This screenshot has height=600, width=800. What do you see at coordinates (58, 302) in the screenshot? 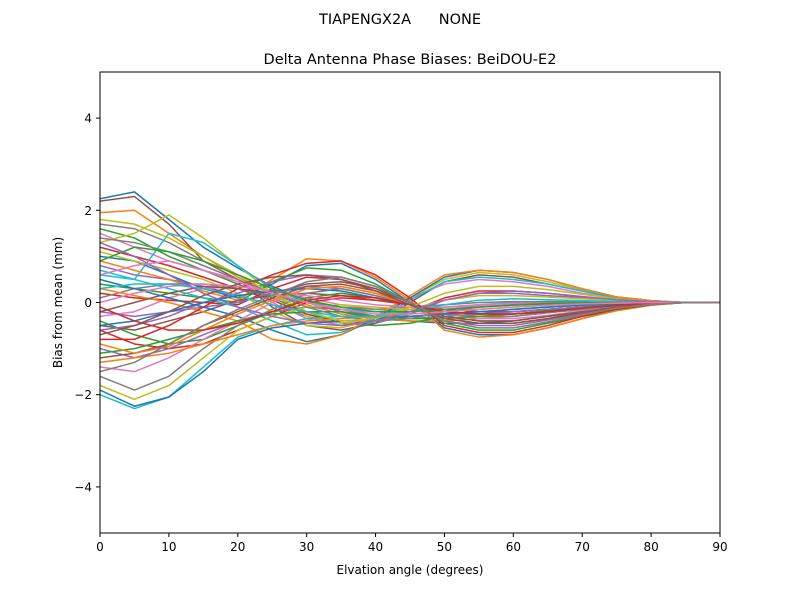
I see `y-axis-label: Bias from mean (mm)` at bounding box center [58, 302].